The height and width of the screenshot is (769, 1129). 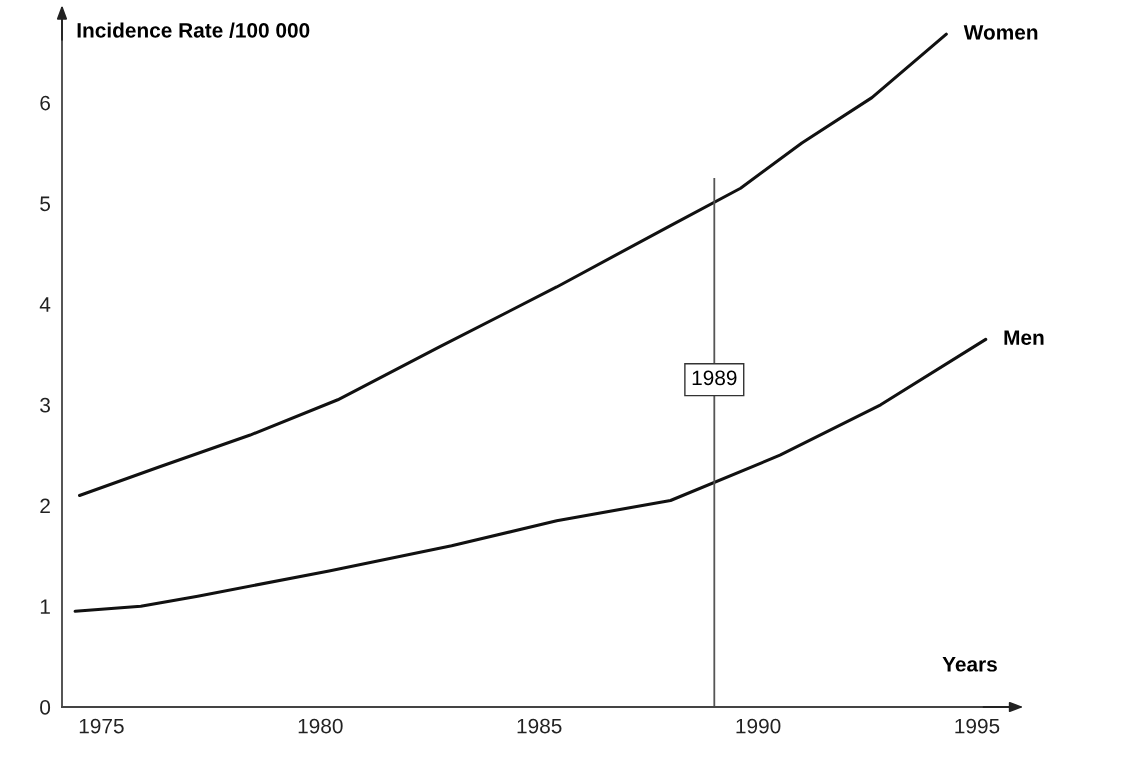 What do you see at coordinates (45, 707) in the screenshot?
I see `y-tick-label: 0` at bounding box center [45, 707].